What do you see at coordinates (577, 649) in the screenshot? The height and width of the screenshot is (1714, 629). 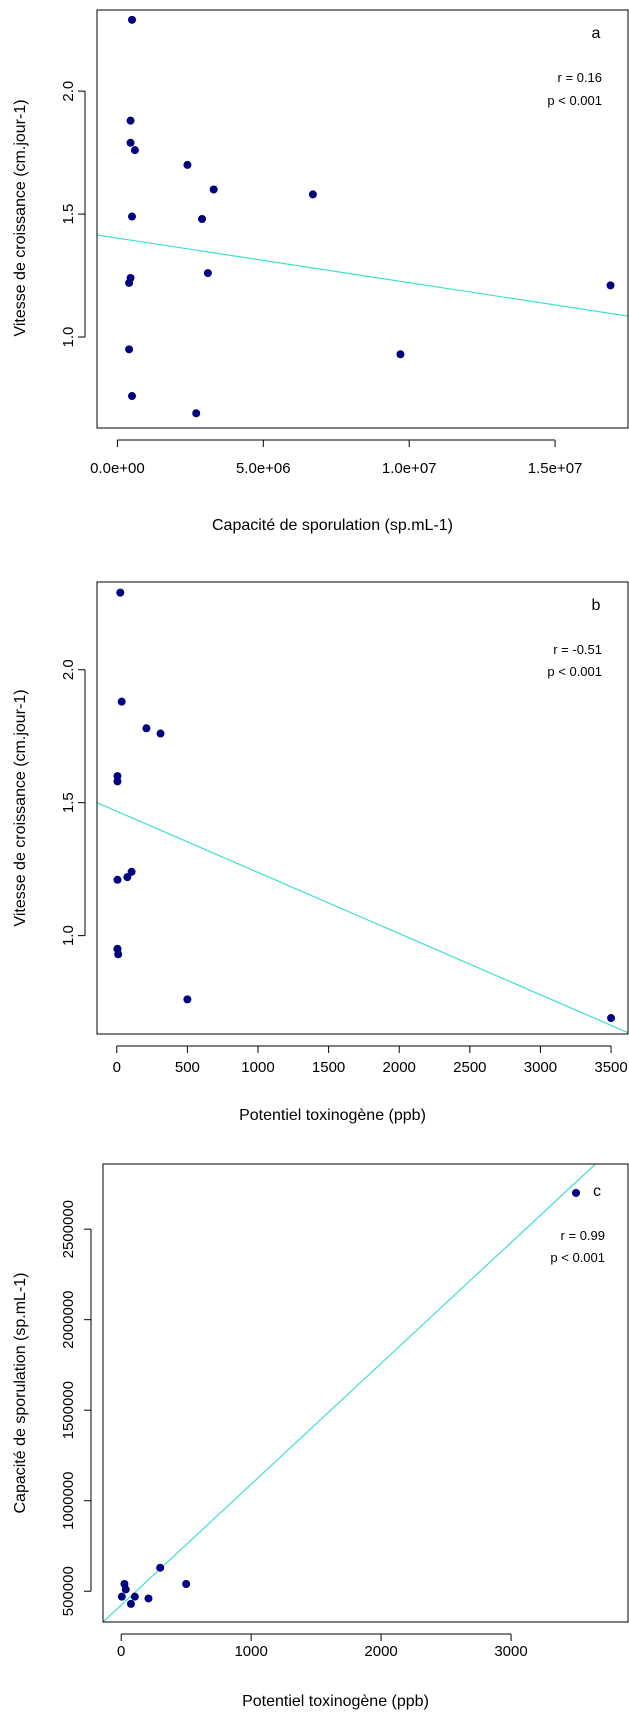 I see `correlation-annotation: r = -0.51` at bounding box center [577, 649].